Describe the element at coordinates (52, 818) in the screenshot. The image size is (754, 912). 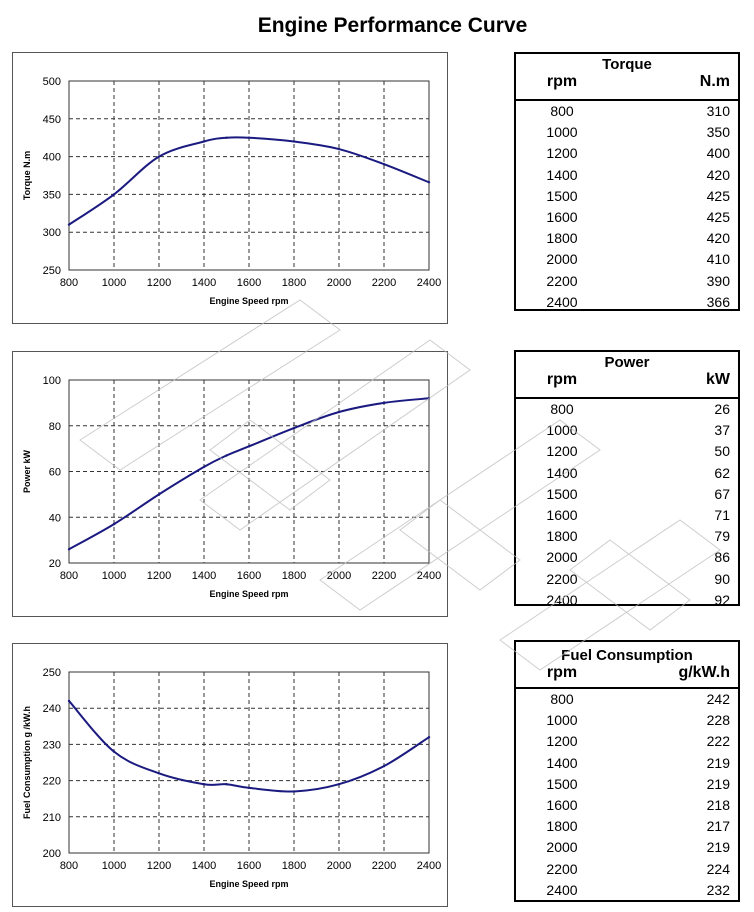
I see `y-tick-label: 210` at that location.